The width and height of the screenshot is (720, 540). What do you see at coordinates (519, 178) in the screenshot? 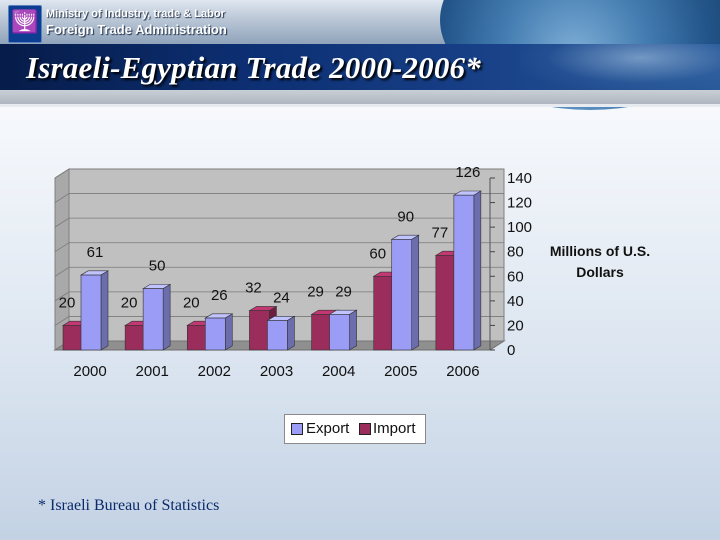
I see `y-tick-label: 140` at bounding box center [519, 178].